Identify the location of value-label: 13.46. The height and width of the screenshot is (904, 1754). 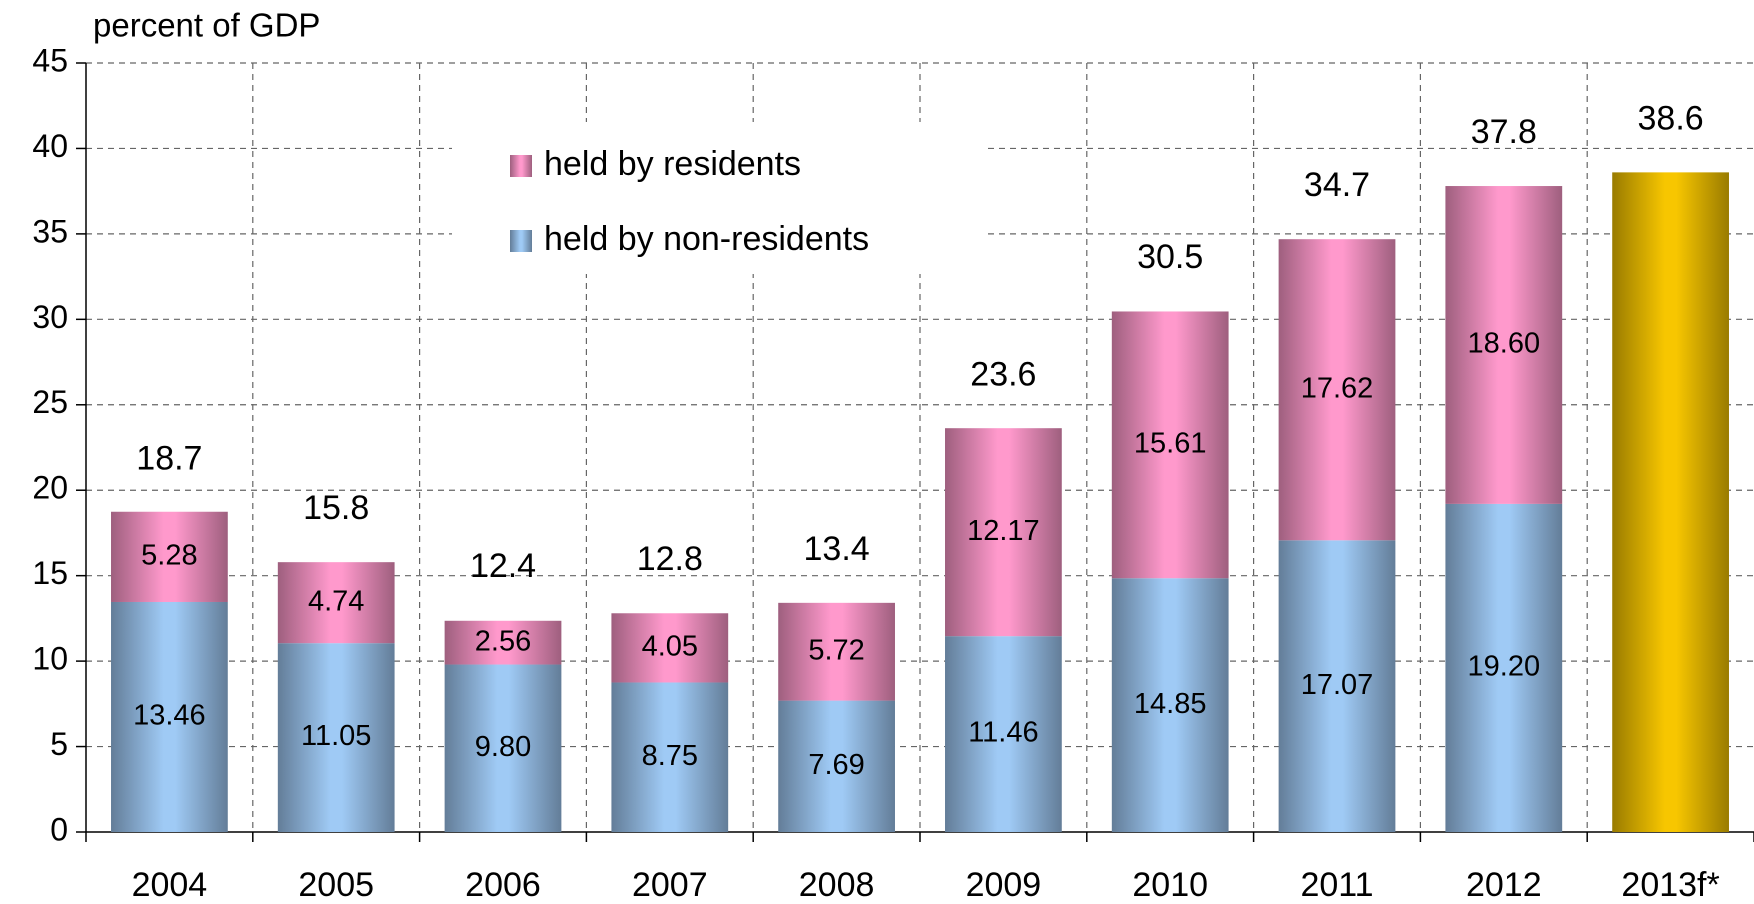
(169, 716).